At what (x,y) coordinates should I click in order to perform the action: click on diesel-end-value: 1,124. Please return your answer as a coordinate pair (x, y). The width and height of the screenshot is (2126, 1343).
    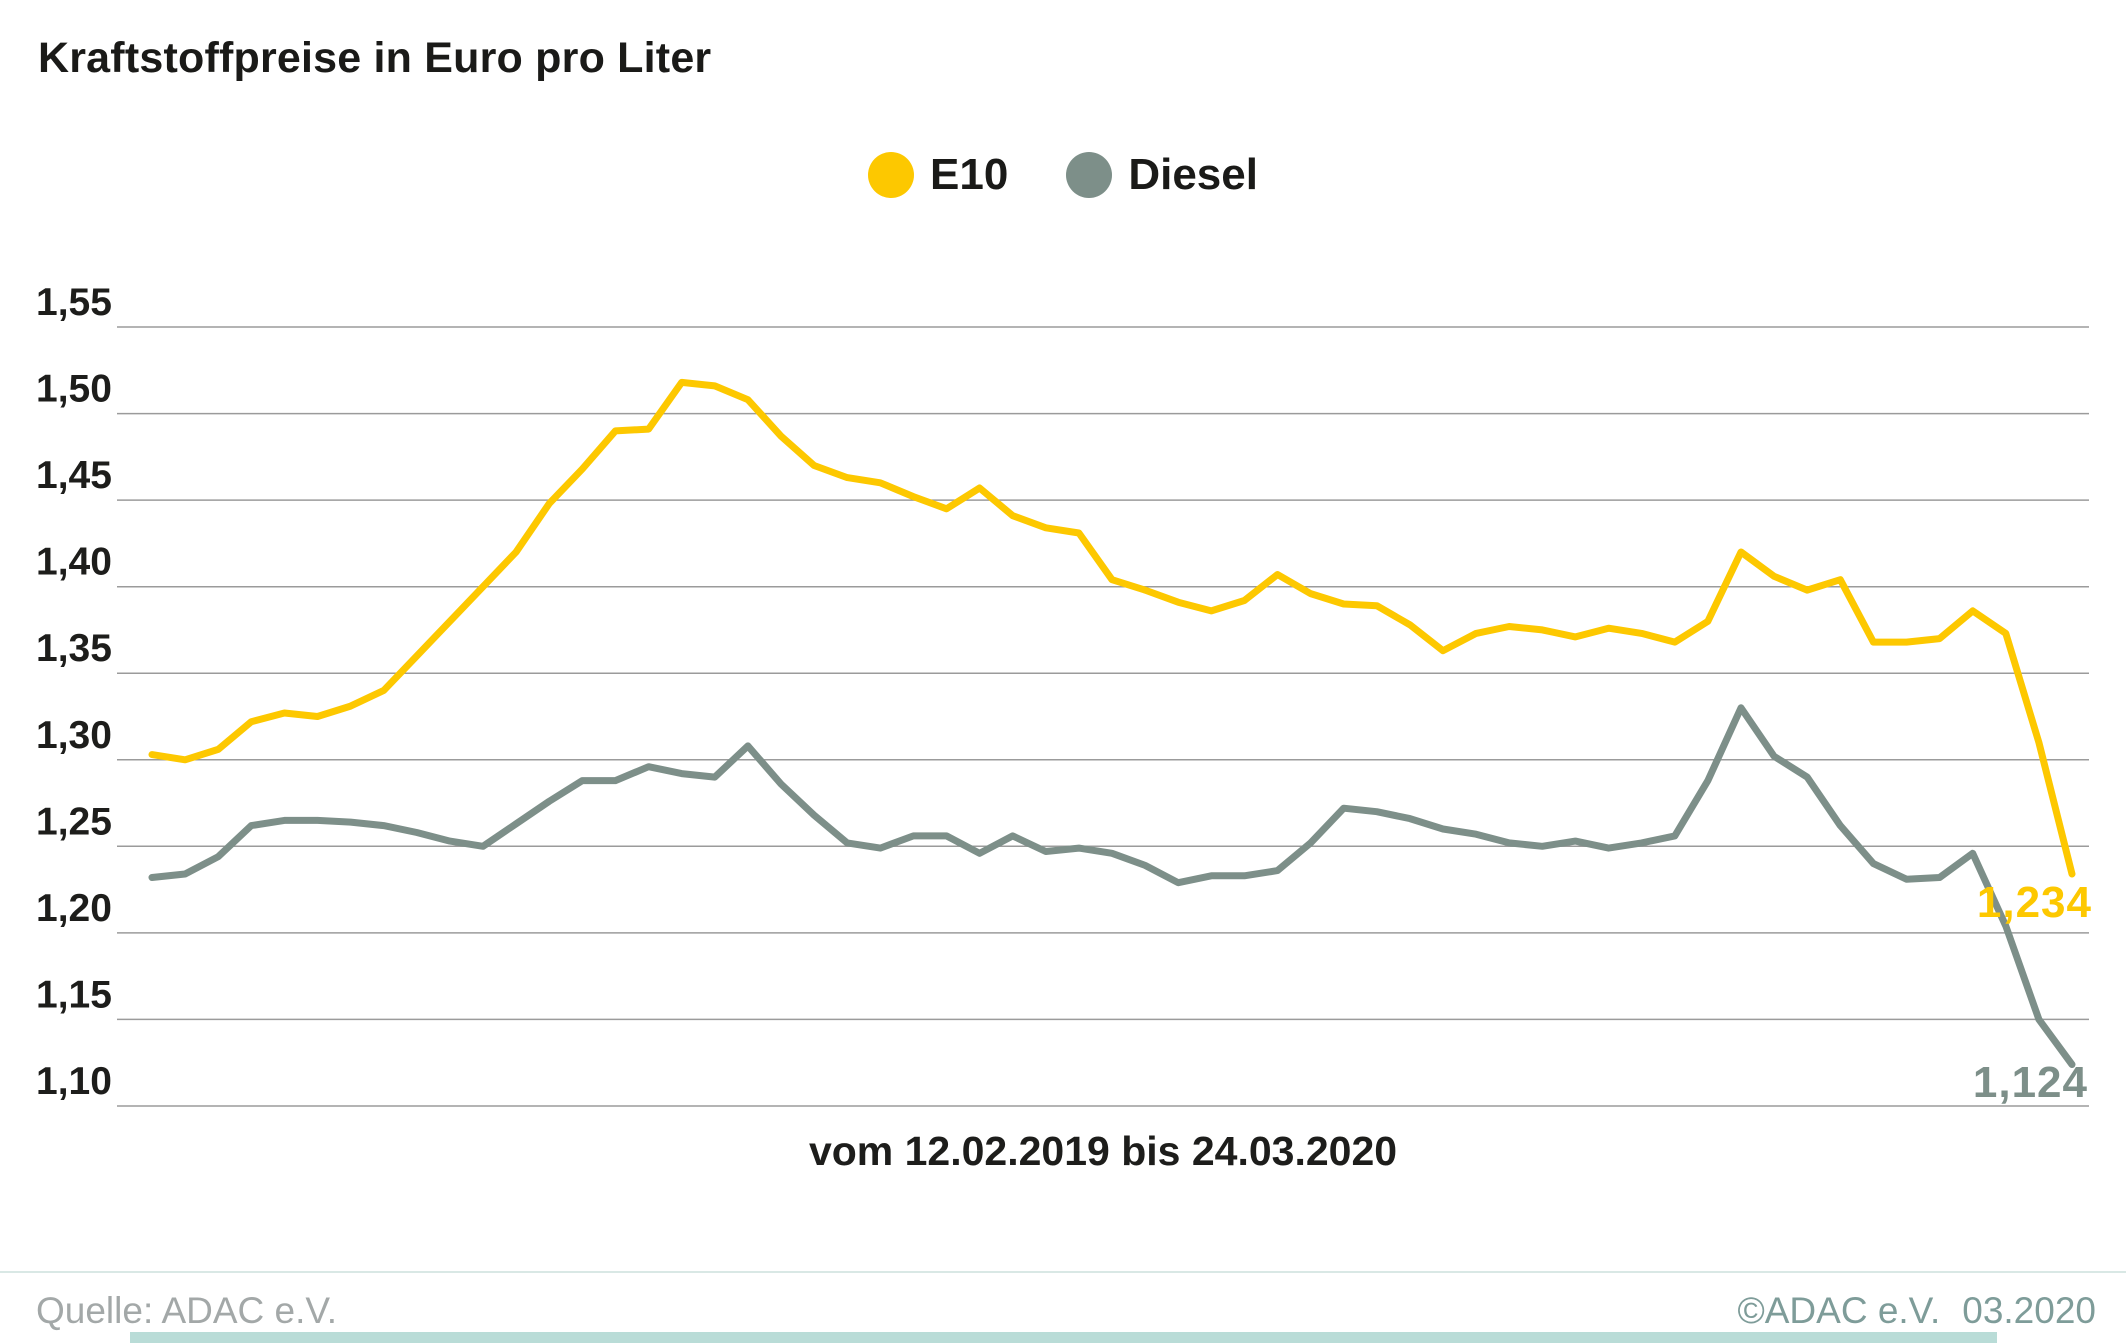
    Looking at the image, I should click on (2030, 1082).